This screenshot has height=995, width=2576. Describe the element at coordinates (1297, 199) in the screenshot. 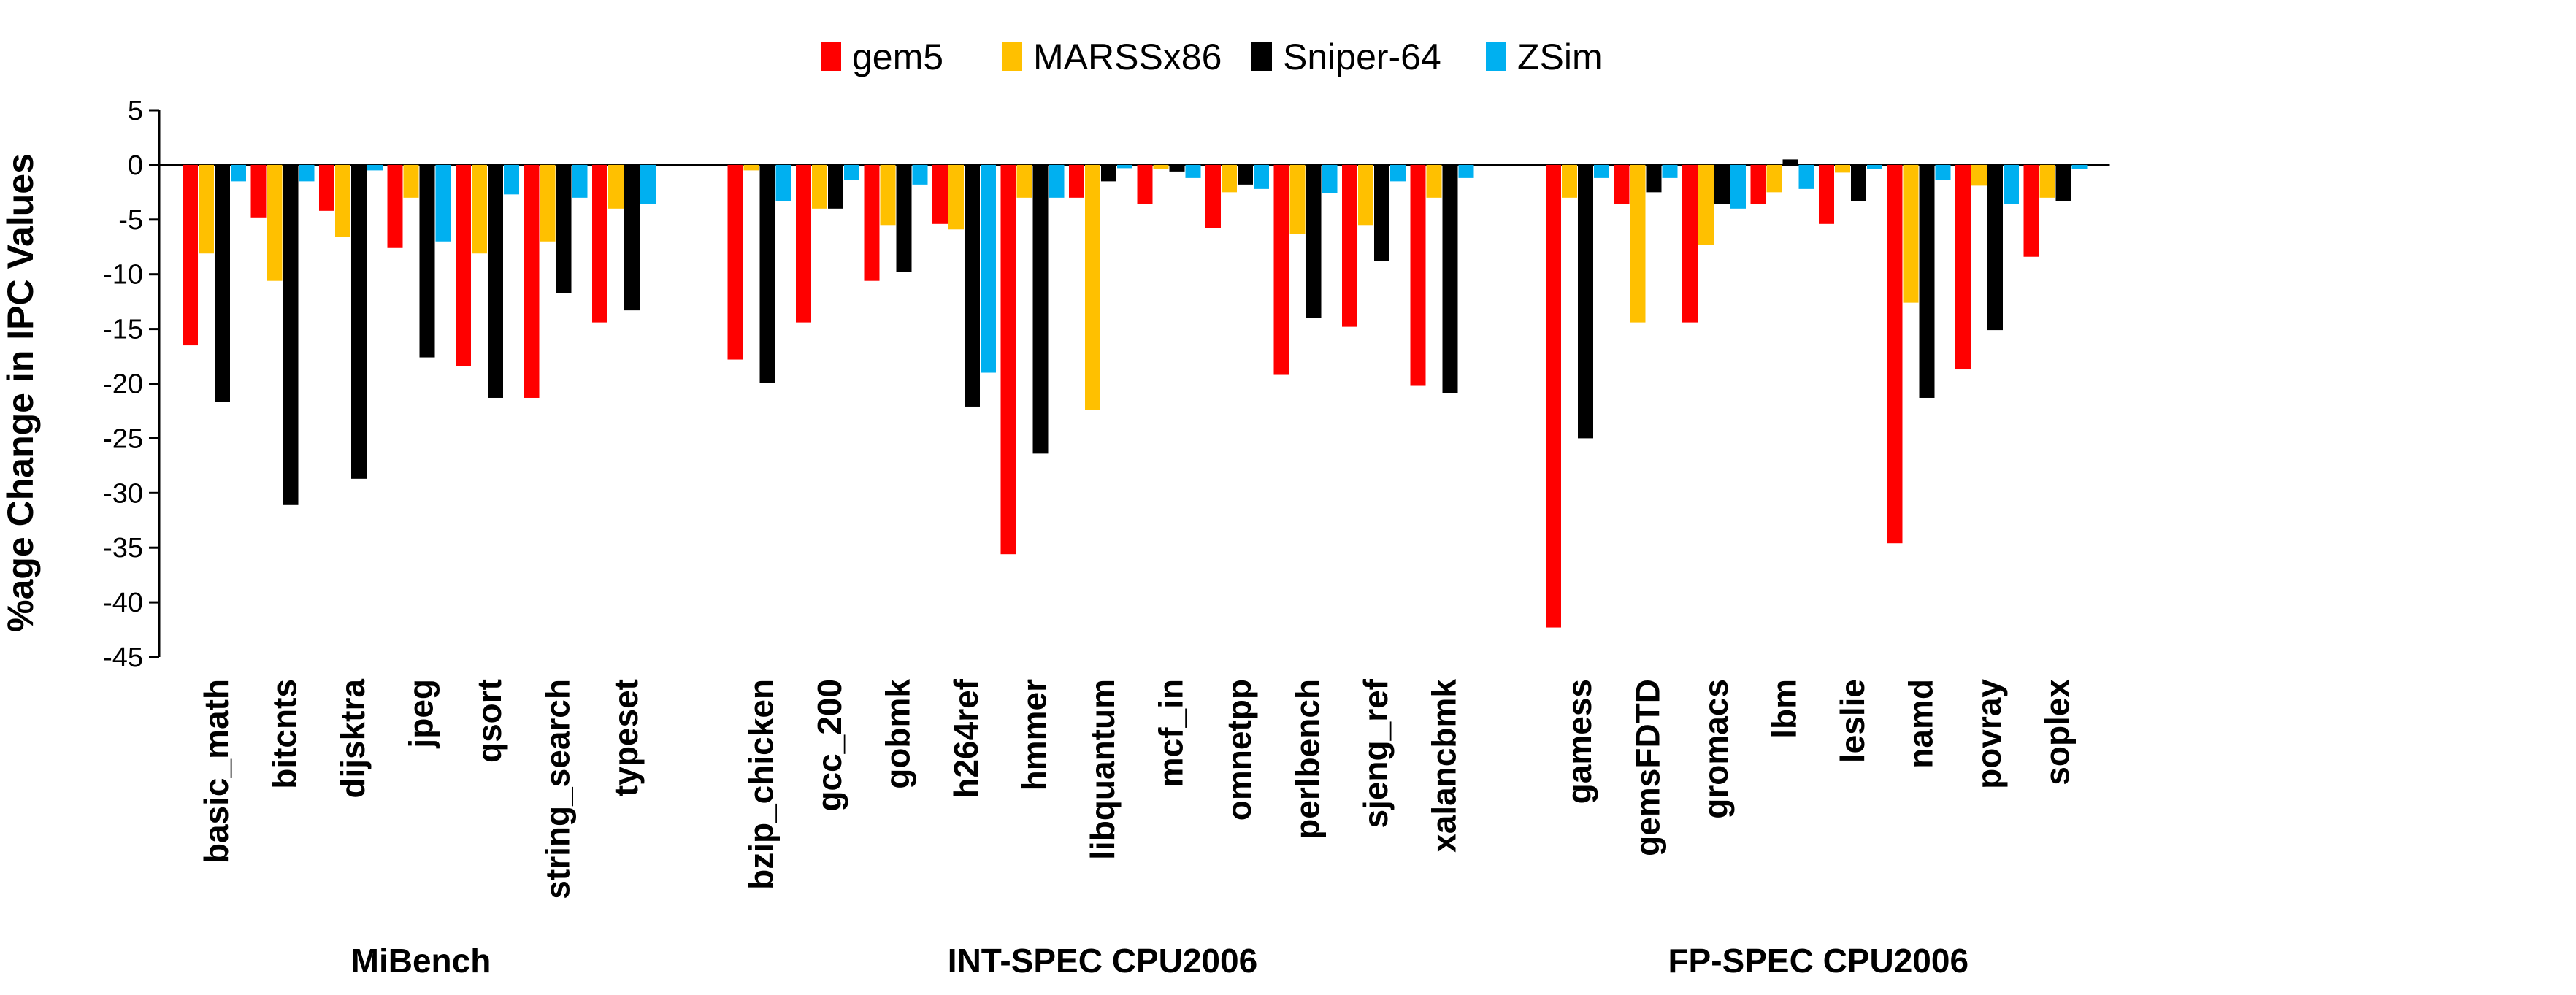

I see `bar-marssx86-perlbench` at that location.